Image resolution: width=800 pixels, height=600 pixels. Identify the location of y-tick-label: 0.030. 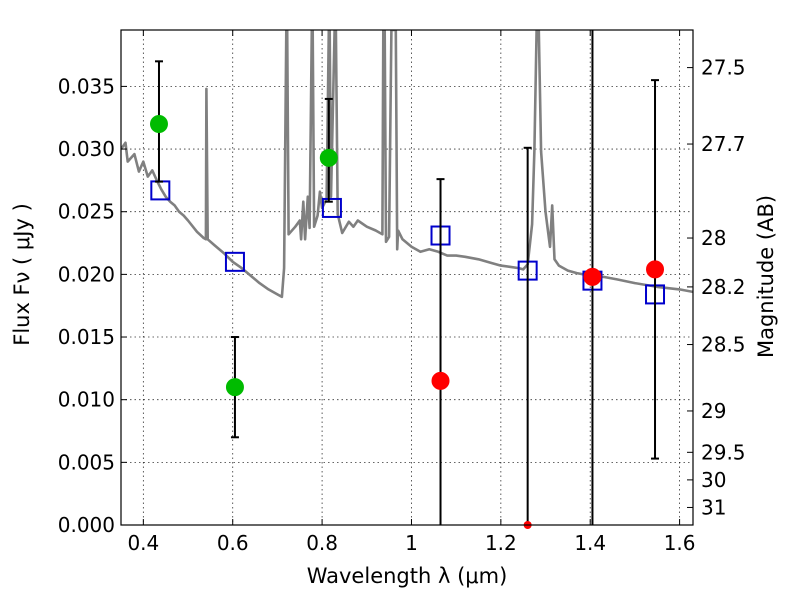
(86, 149).